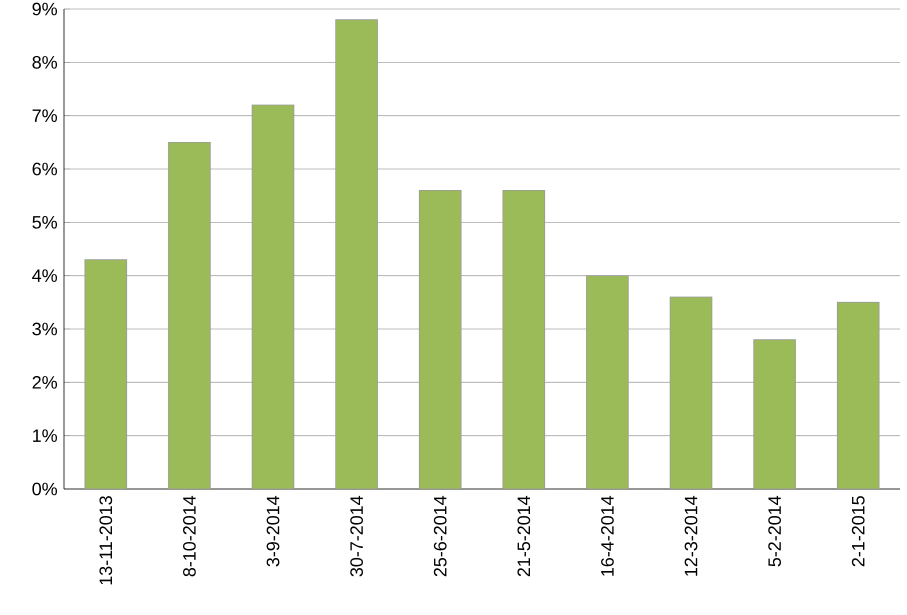 The width and height of the screenshot is (907, 615). I want to click on y-tick-label: 8%, so click(44, 62).